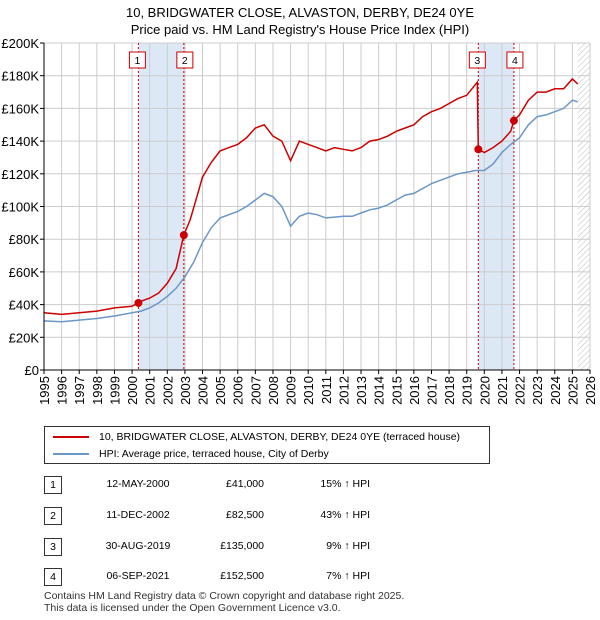  I want to click on transaction-price: £41,000, so click(245, 484).